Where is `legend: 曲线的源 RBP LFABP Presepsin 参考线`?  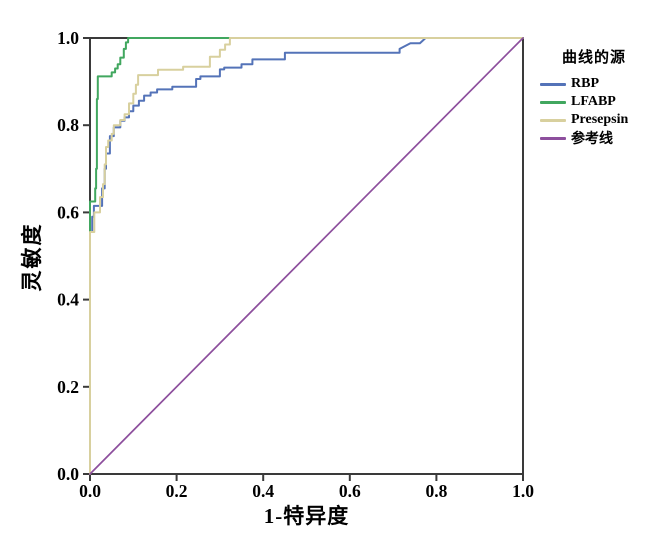 legend: 曲线的源 RBP LFABP Presepsin 参考线 is located at coordinates (594, 96).